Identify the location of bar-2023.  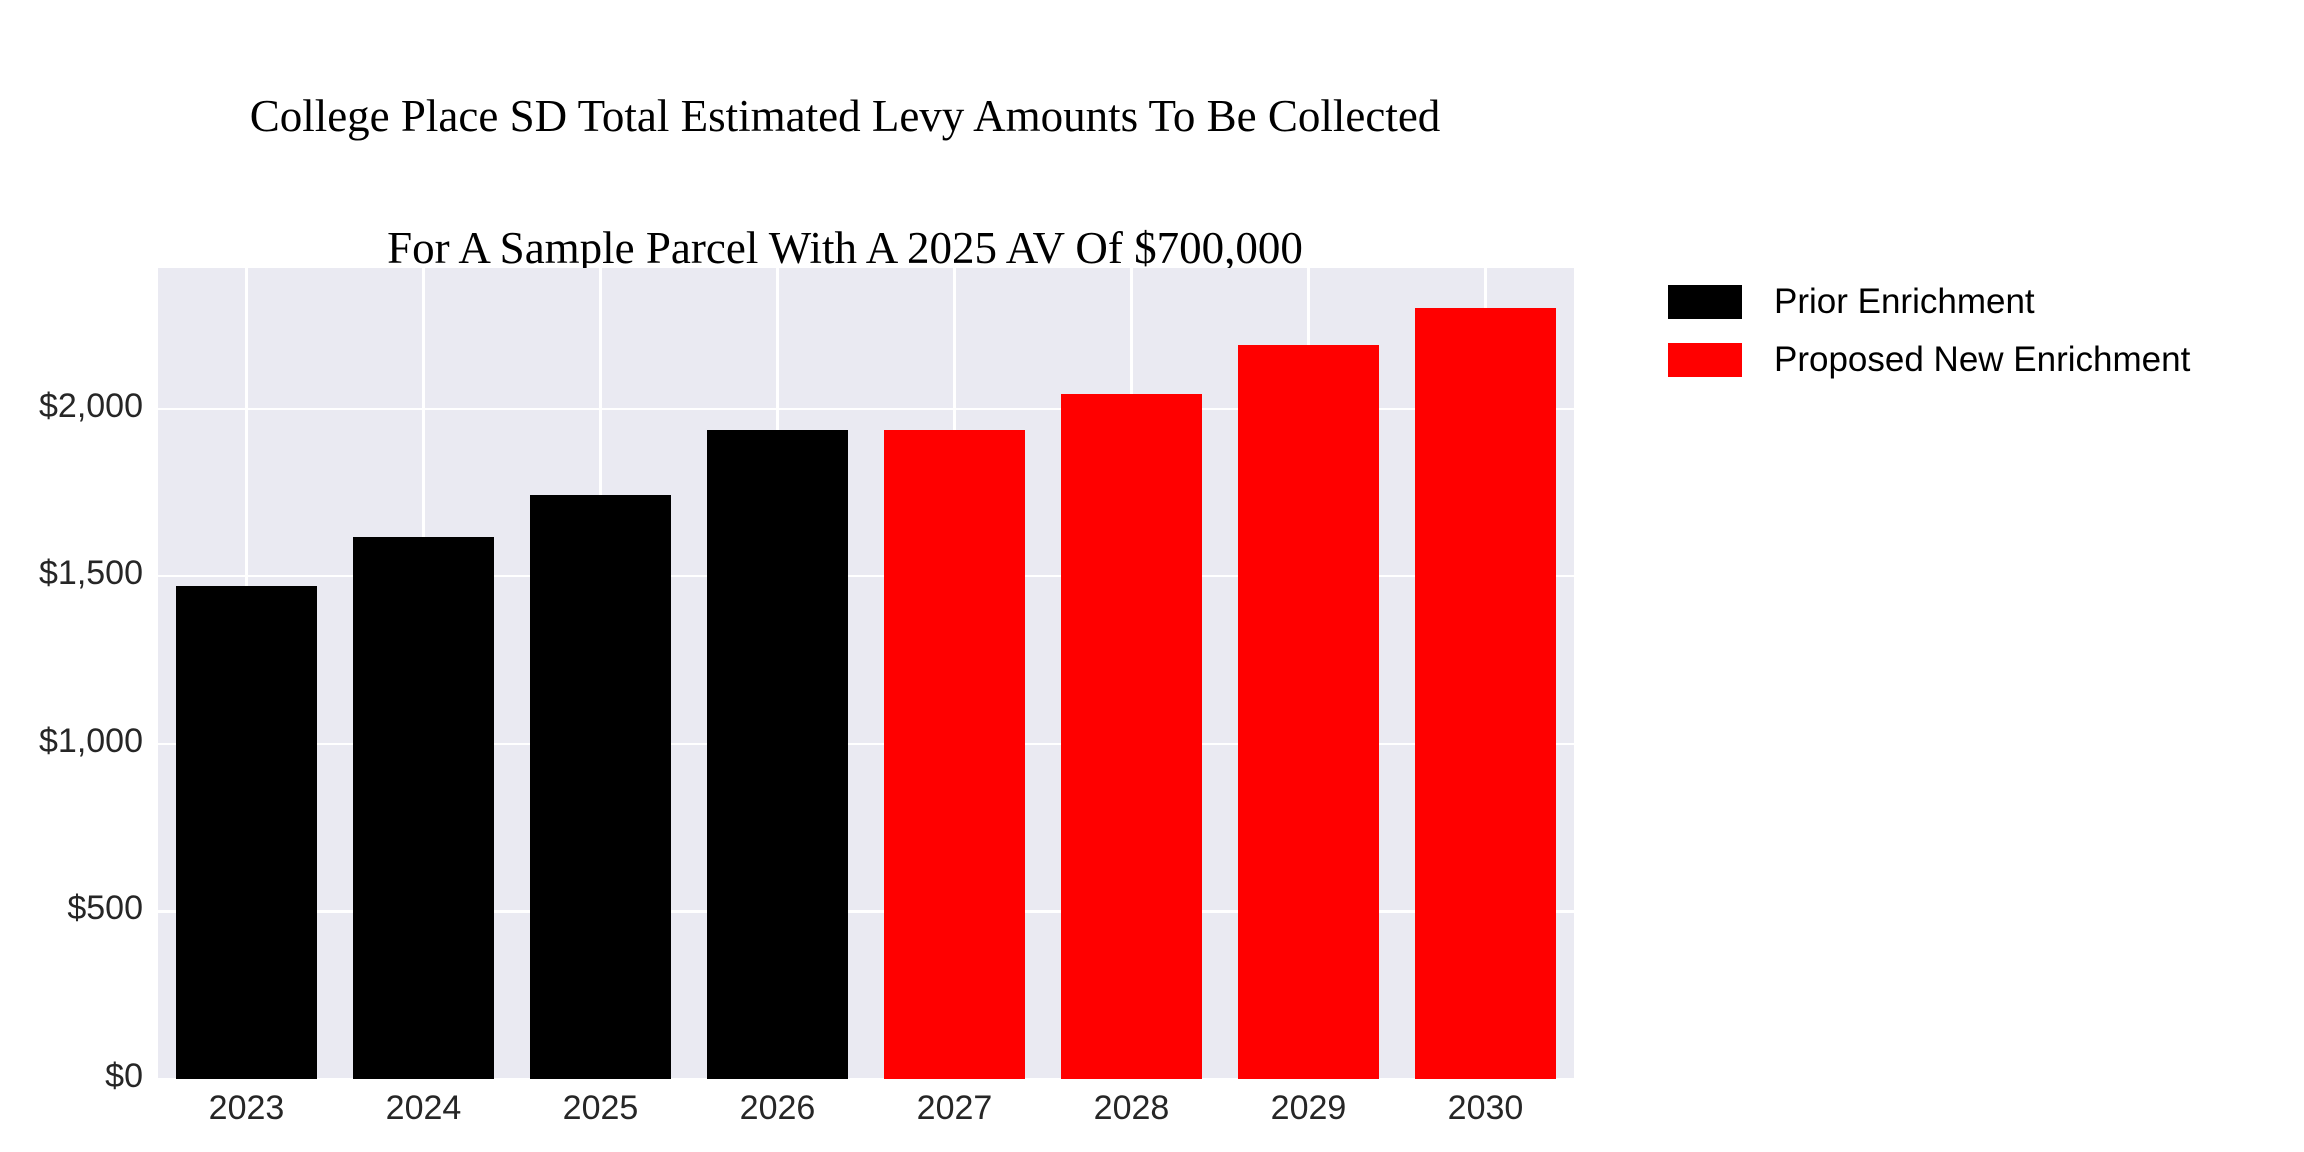
(246, 832).